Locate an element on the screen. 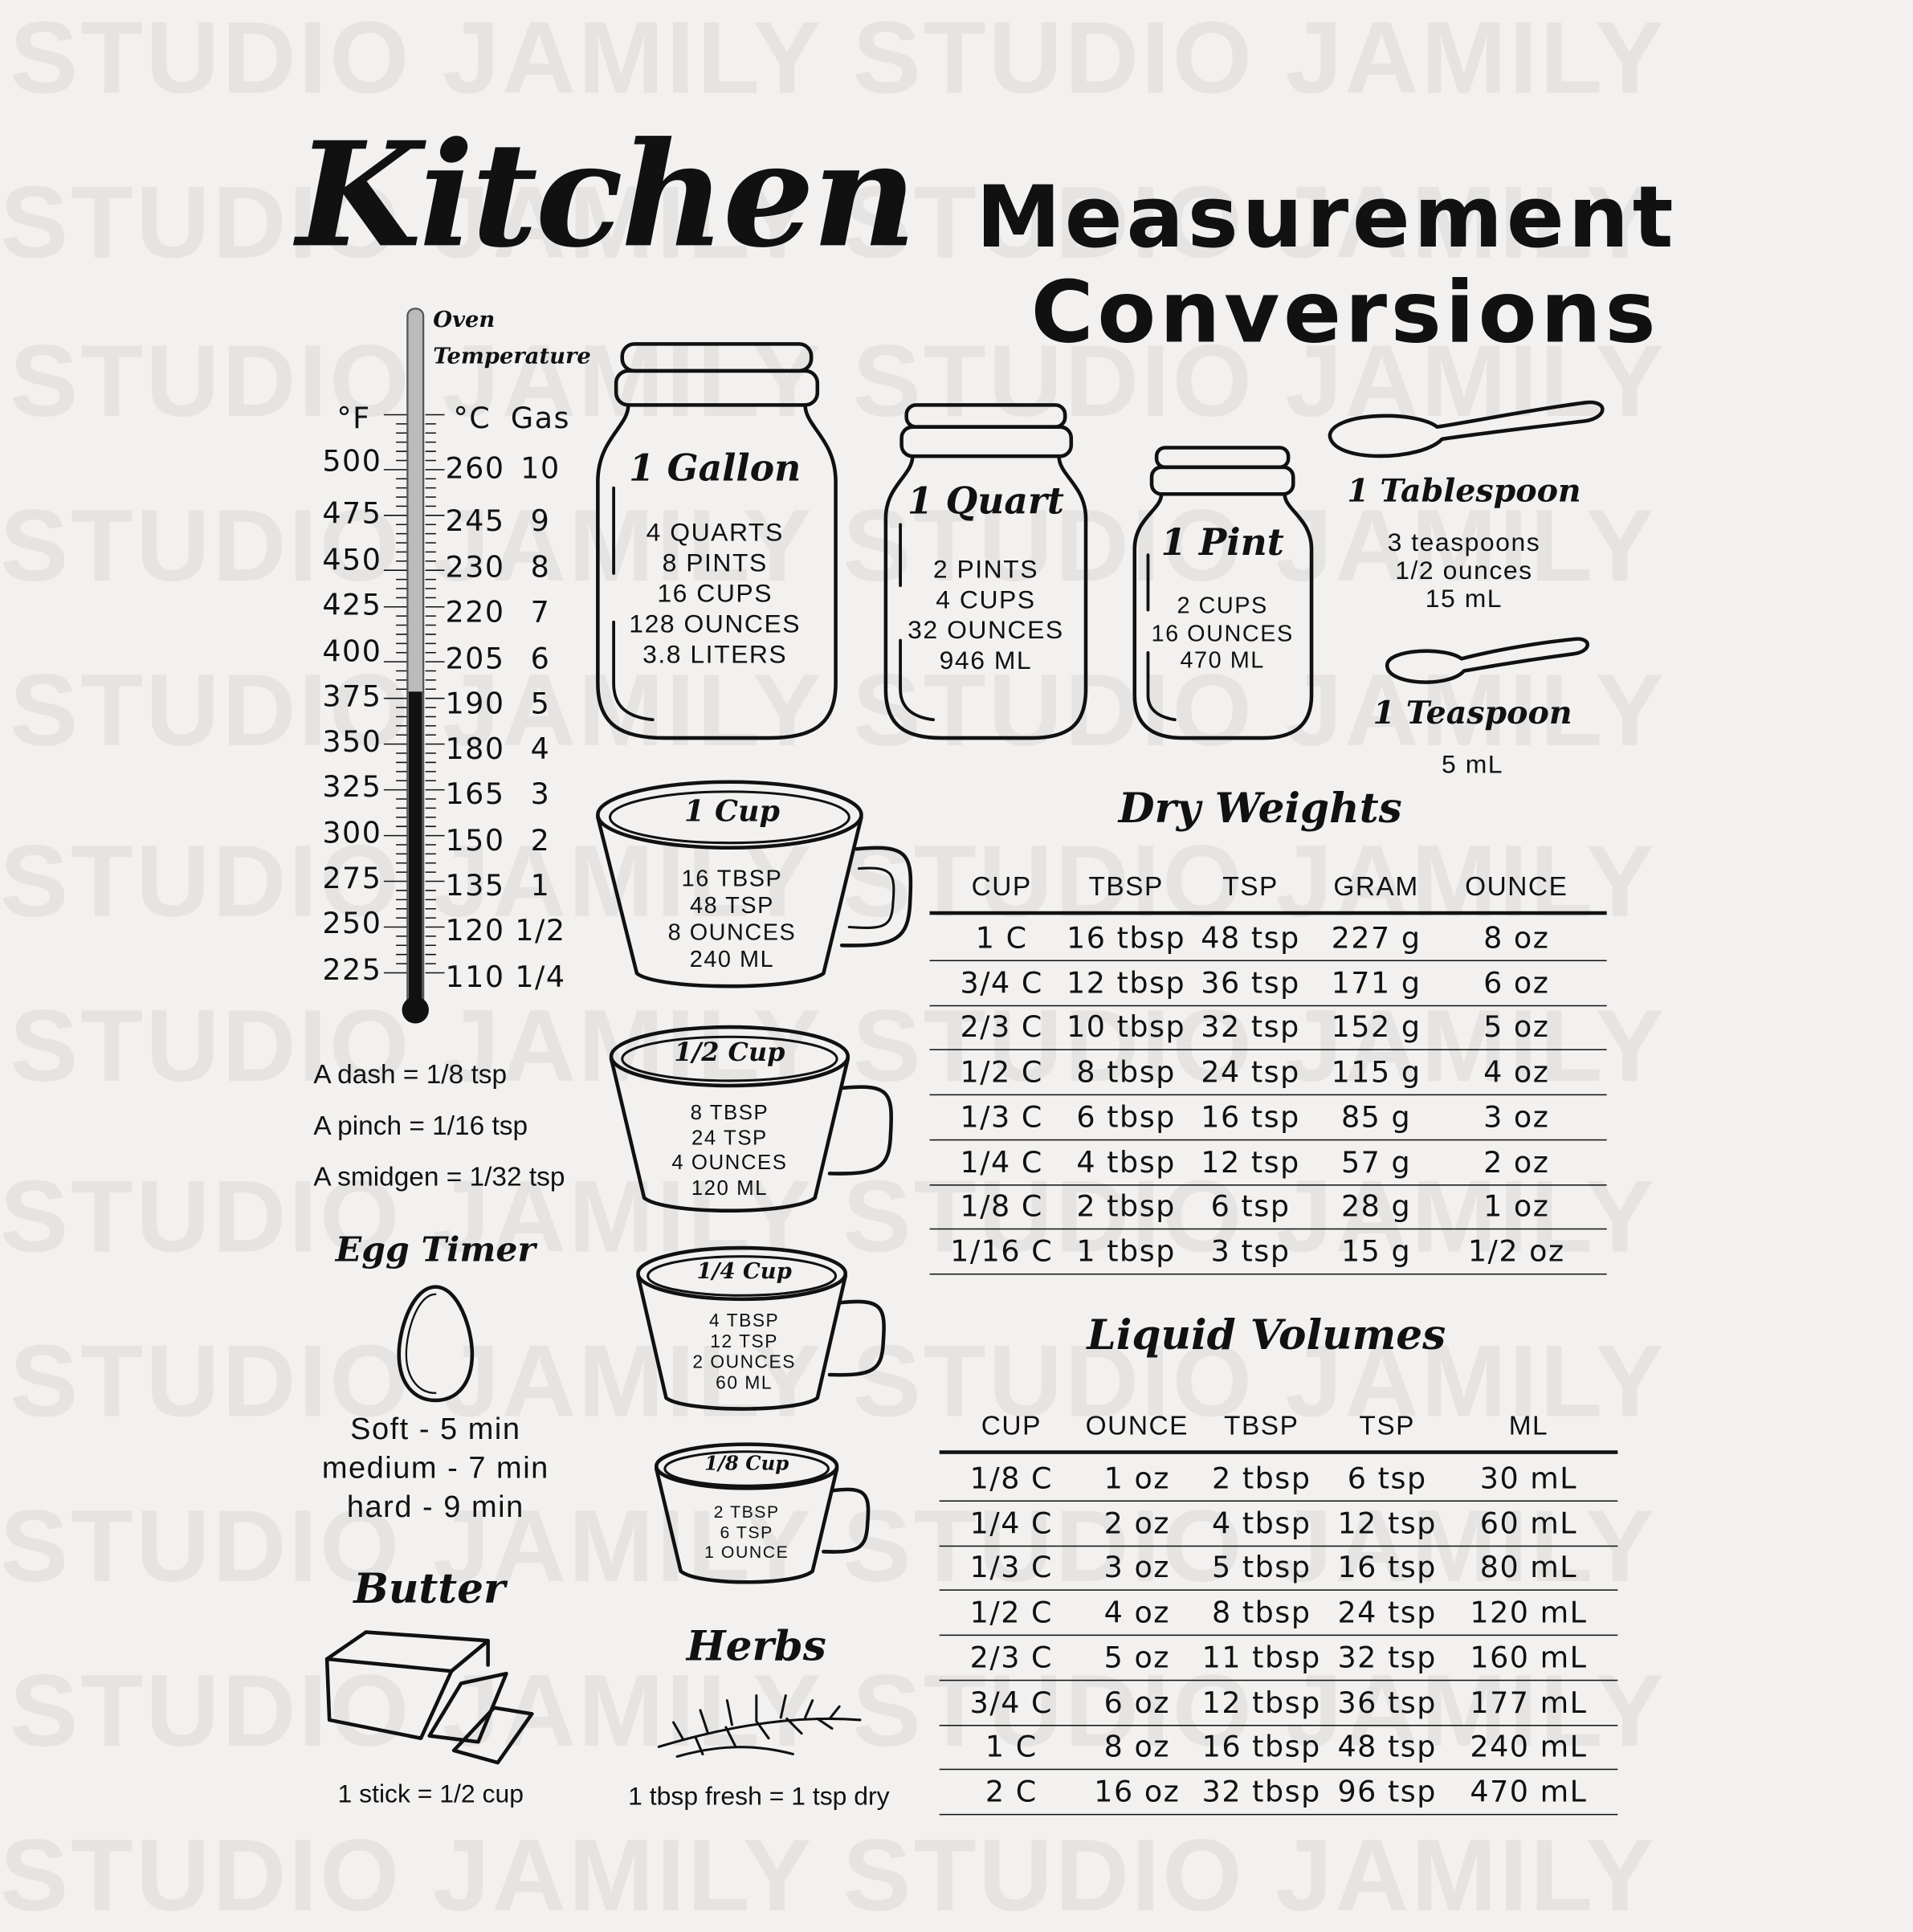 This screenshot has width=1913, height=1932. gas-mark-value: 10 is located at coordinates (540, 468).